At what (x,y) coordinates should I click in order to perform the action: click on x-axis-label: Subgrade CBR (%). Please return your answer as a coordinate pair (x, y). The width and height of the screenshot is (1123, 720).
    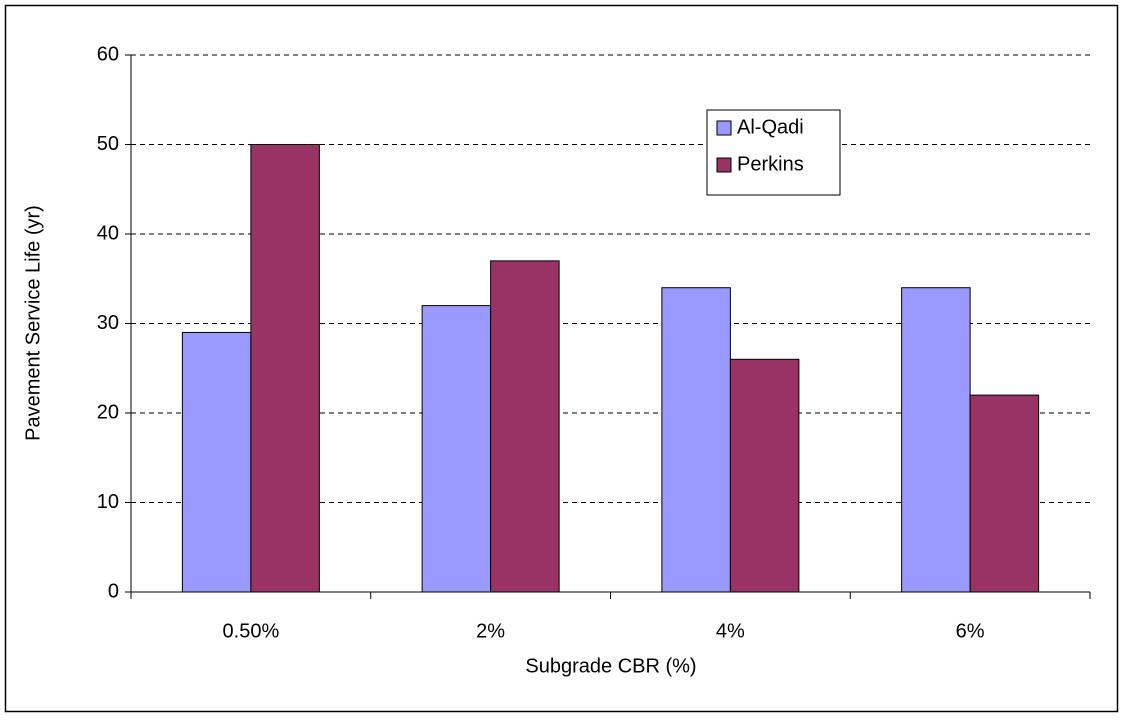
    Looking at the image, I should click on (610, 666).